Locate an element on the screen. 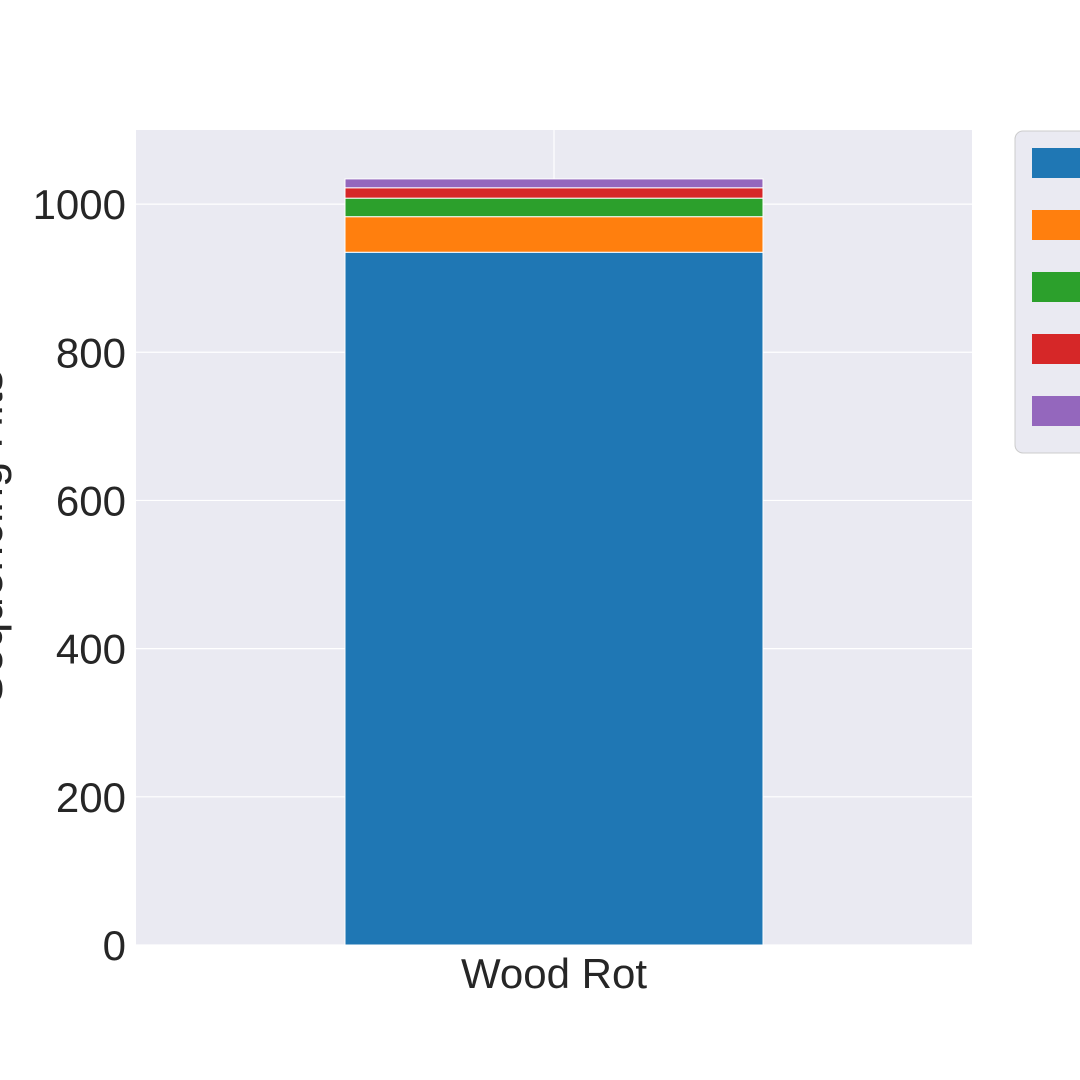 The height and width of the screenshot is (1080, 1080). y-tick-label: 200 is located at coordinates (91, 797).